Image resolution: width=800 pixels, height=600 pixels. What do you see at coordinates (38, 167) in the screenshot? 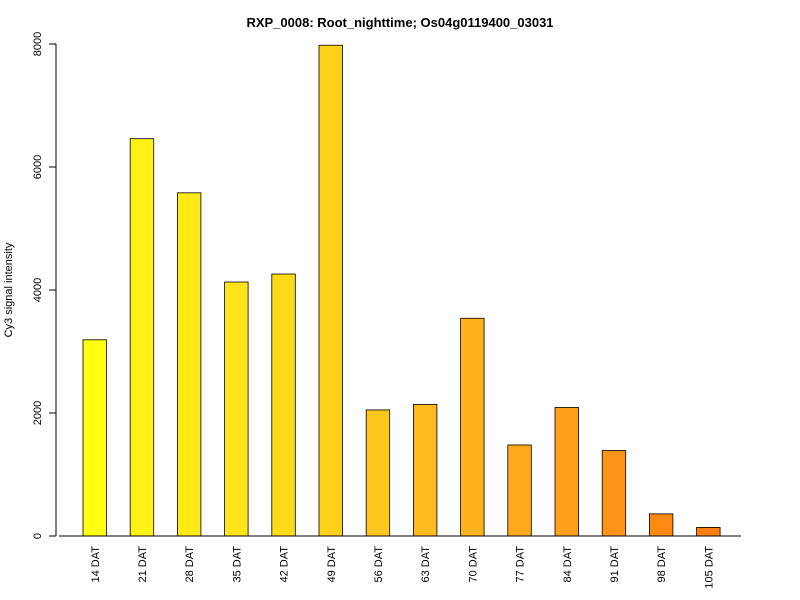
I see `y-tick-label: 6000` at bounding box center [38, 167].